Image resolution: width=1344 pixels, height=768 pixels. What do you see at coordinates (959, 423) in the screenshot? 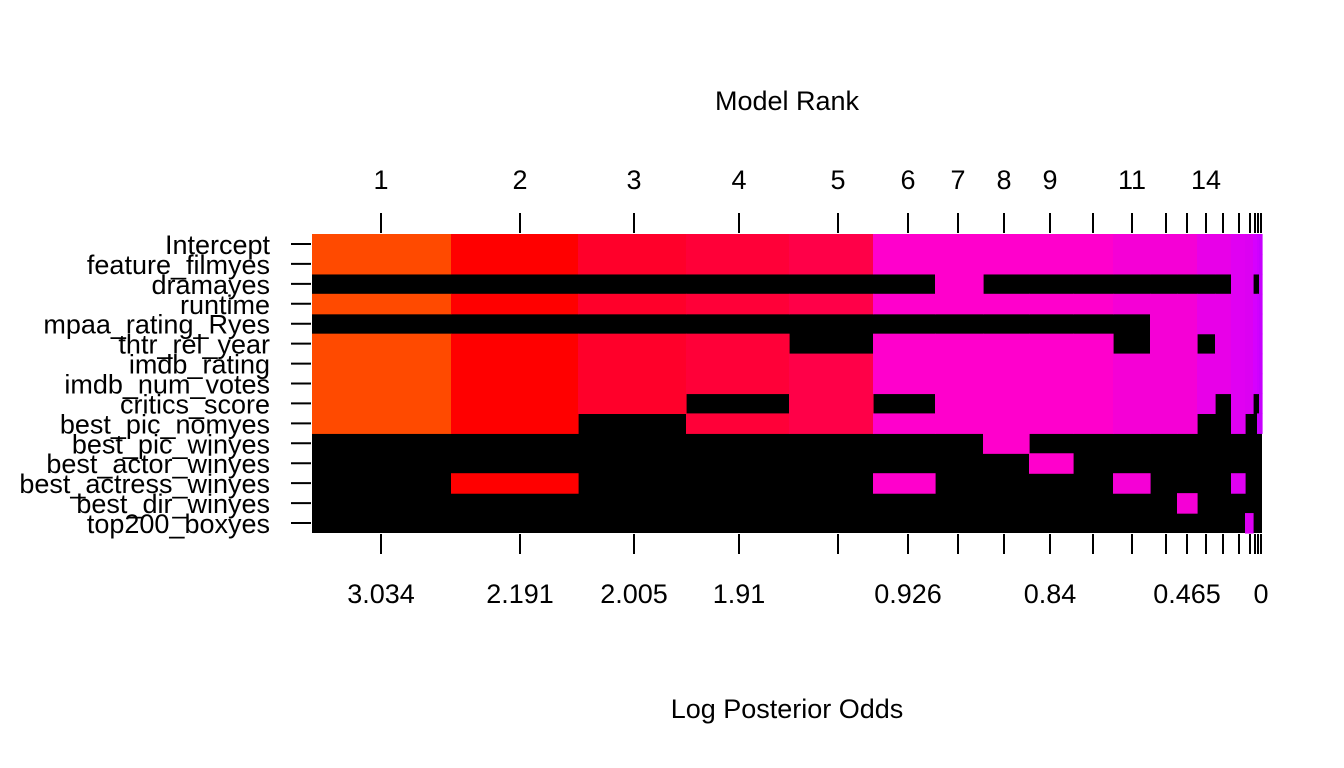
I see `cell-model-7-best_pic_nomyes` at bounding box center [959, 423].